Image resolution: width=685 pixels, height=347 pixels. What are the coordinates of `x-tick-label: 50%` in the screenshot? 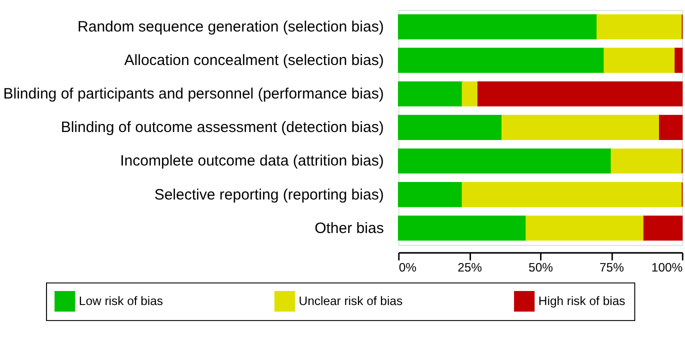 It's located at (541, 267).